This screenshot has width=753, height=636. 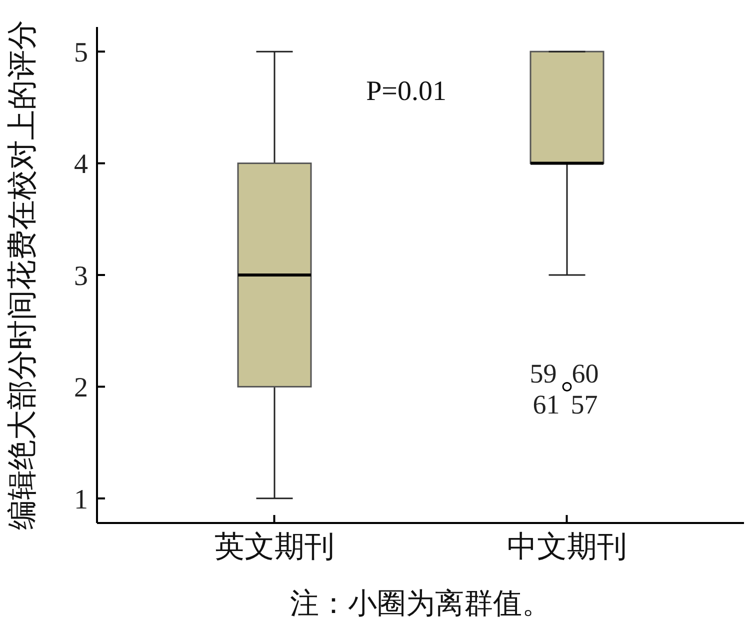 I want to click on annotation: 59, so click(x=543, y=373).